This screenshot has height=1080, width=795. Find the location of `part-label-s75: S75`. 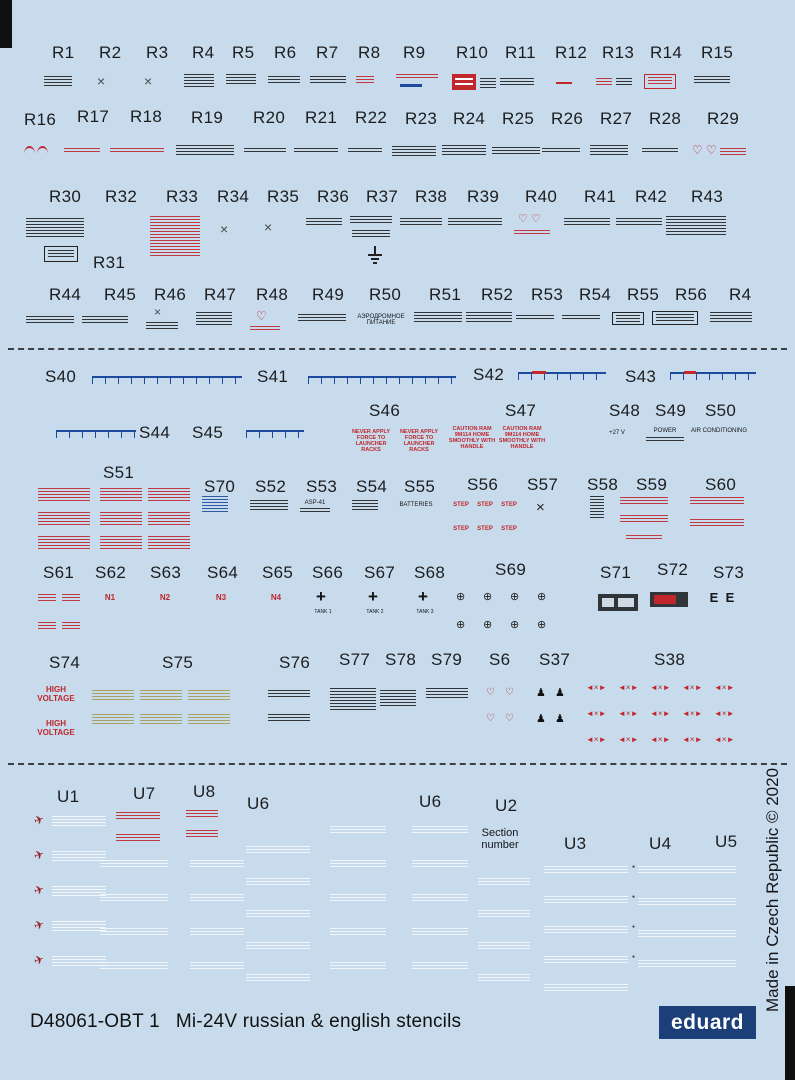

part-label-s75: S75 is located at coordinates (178, 662).